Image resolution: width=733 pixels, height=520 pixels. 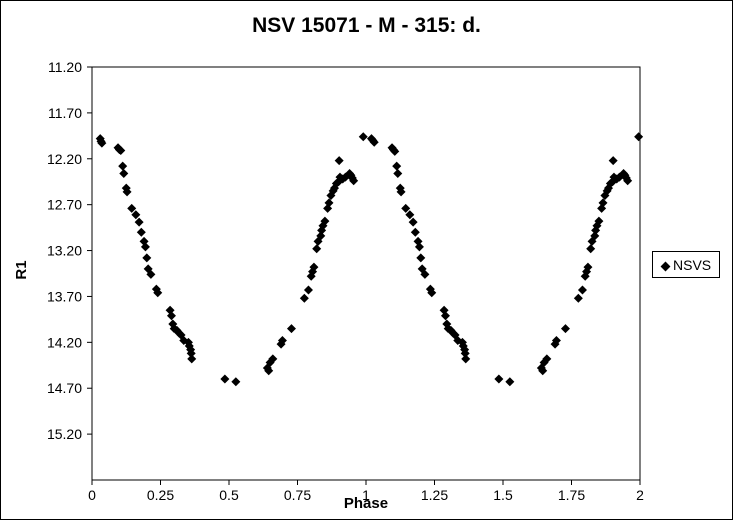 What do you see at coordinates (160, 495) in the screenshot?
I see `x-tick-label: 0.25` at bounding box center [160, 495].